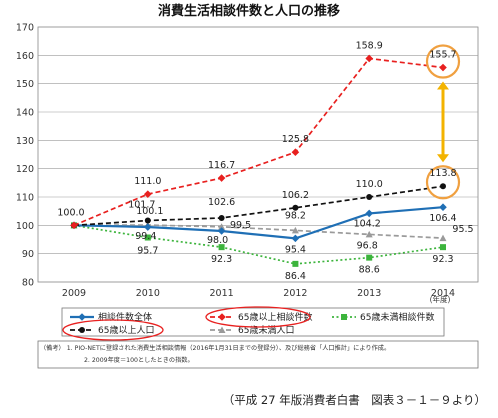 The height and width of the screenshot is (418, 498). I want to click on legend-entry-1: 65歳以上相談件数, so click(261, 317).